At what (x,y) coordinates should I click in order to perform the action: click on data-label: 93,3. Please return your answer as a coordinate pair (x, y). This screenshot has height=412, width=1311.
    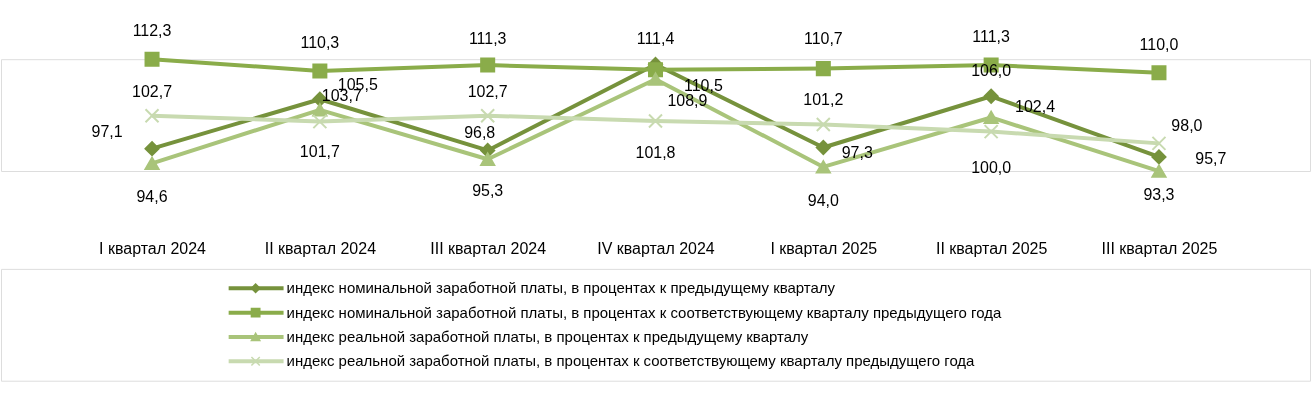
    Looking at the image, I should click on (1159, 194).